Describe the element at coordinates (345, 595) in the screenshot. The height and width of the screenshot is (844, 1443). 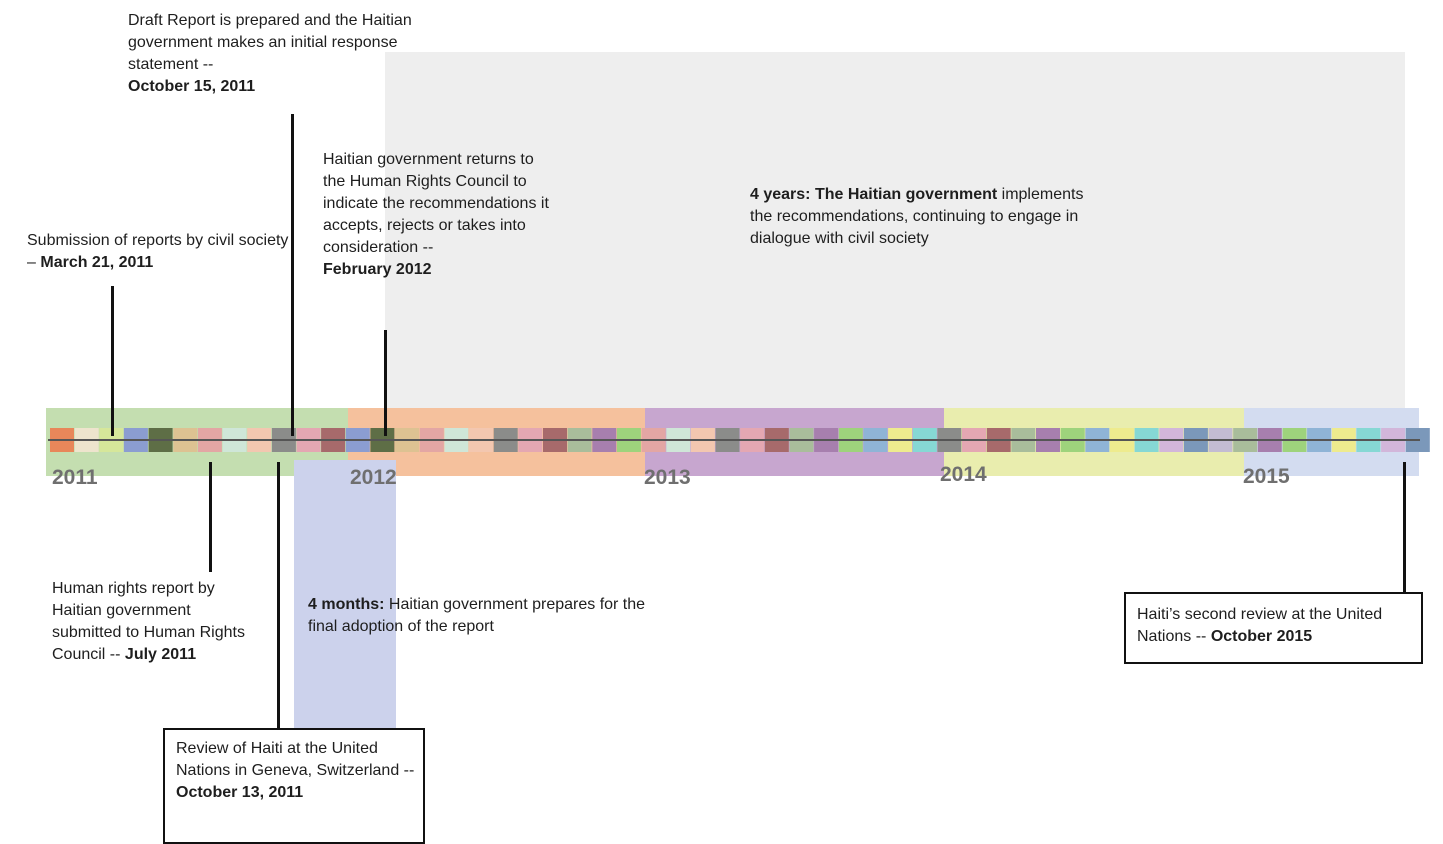
I see `four-months-period-shade` at that location.